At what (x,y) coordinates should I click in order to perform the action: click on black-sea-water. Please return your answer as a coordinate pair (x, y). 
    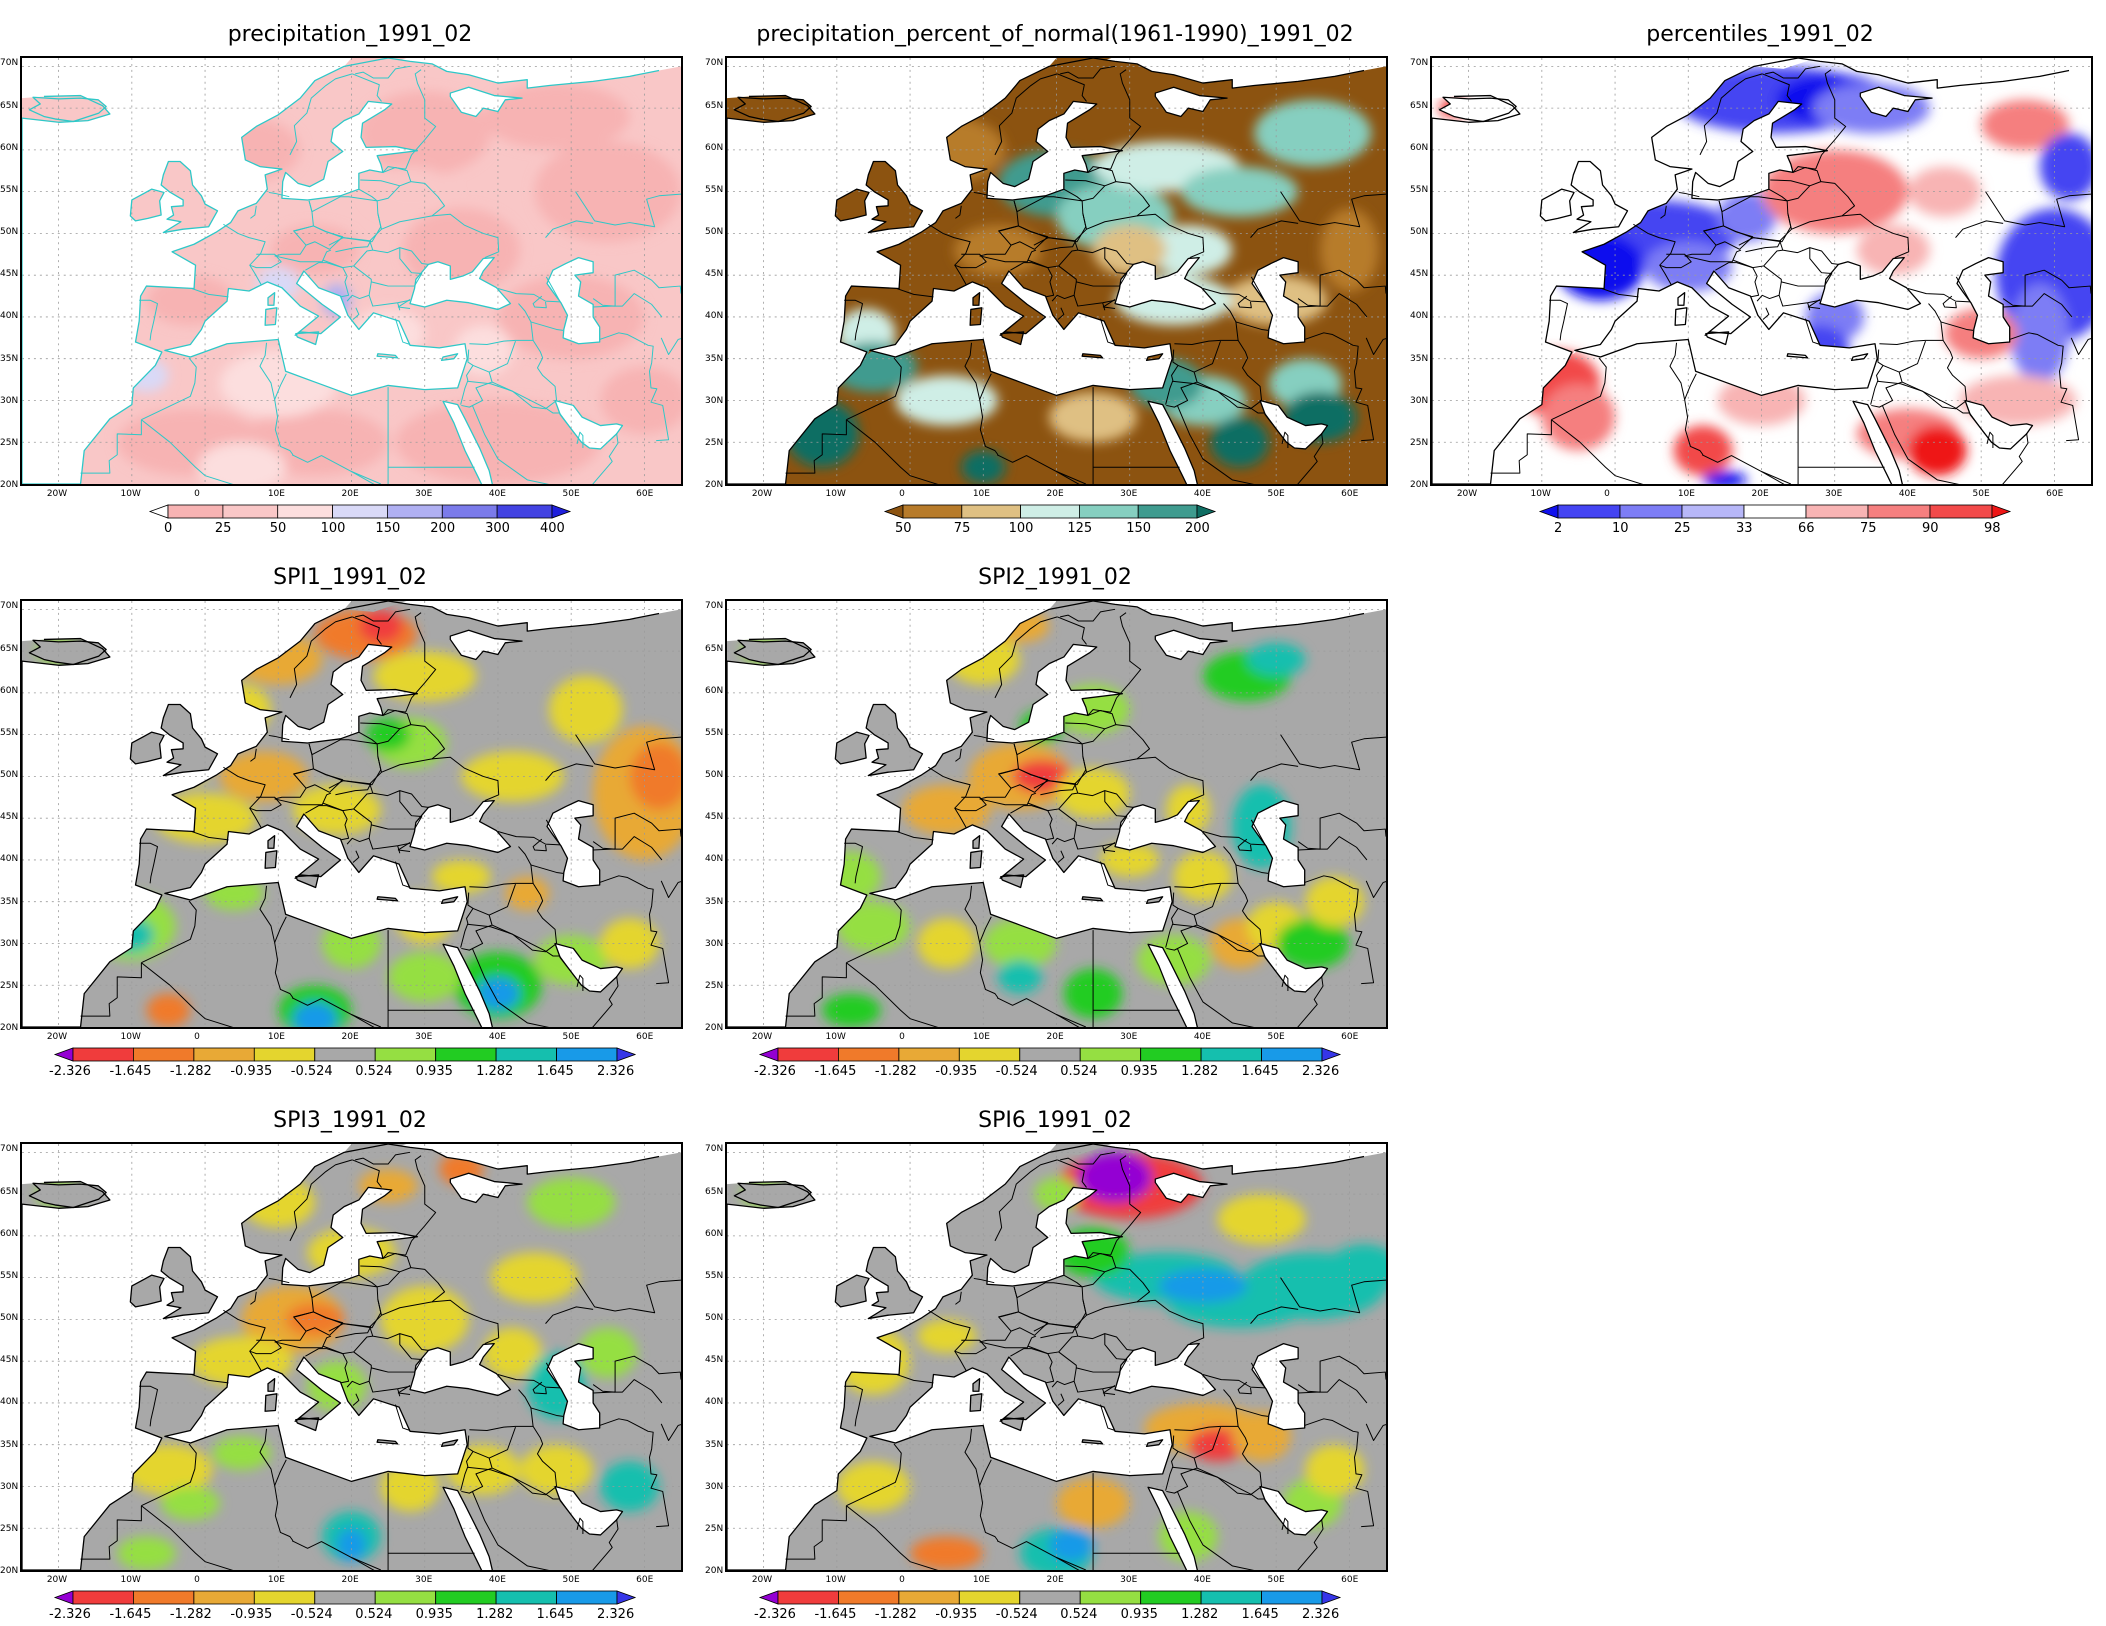
    Looking at the image, I should click on (460, 826).